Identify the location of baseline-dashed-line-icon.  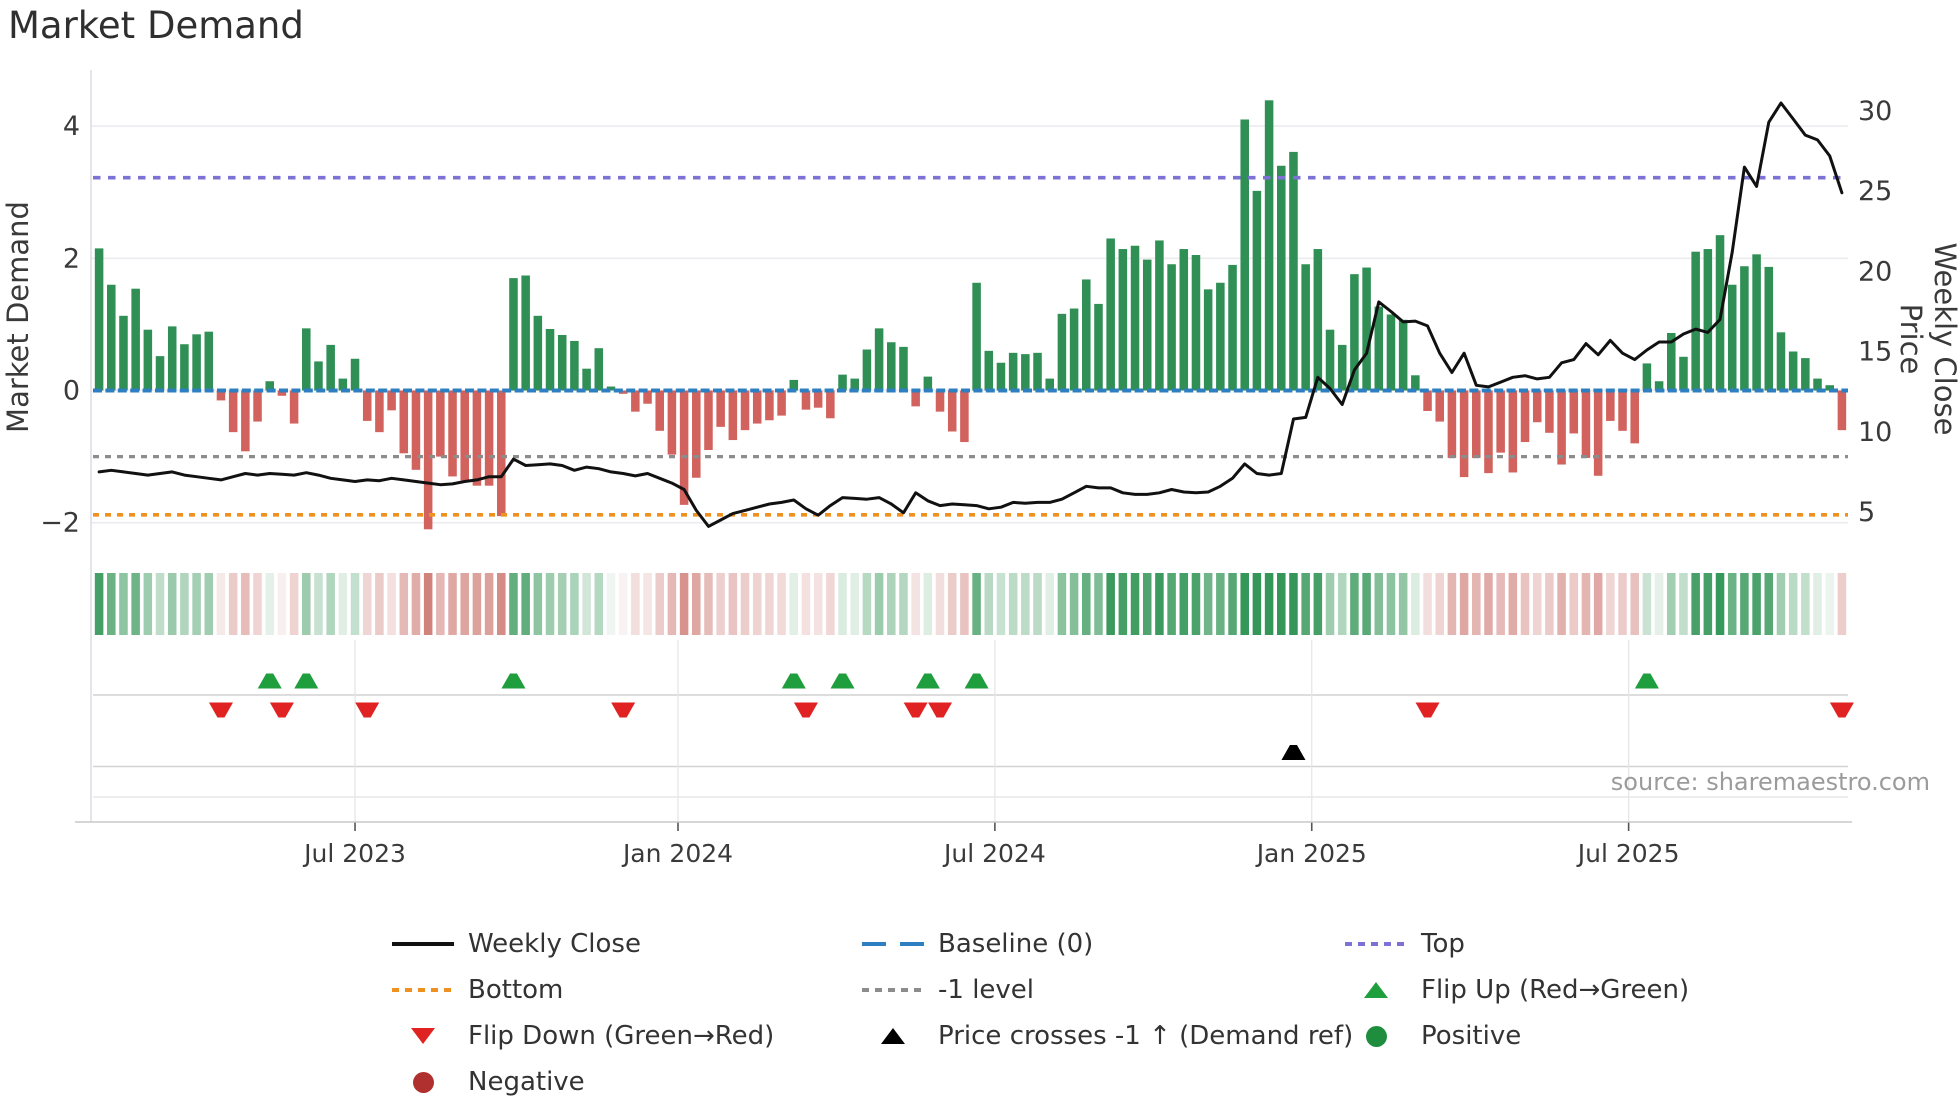
(893, 944).